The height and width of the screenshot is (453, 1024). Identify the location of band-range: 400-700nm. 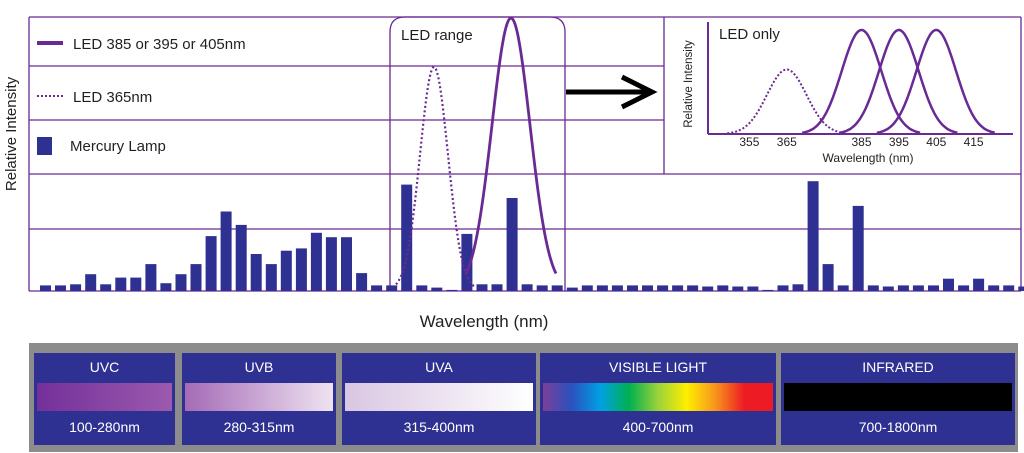
(658, 427).